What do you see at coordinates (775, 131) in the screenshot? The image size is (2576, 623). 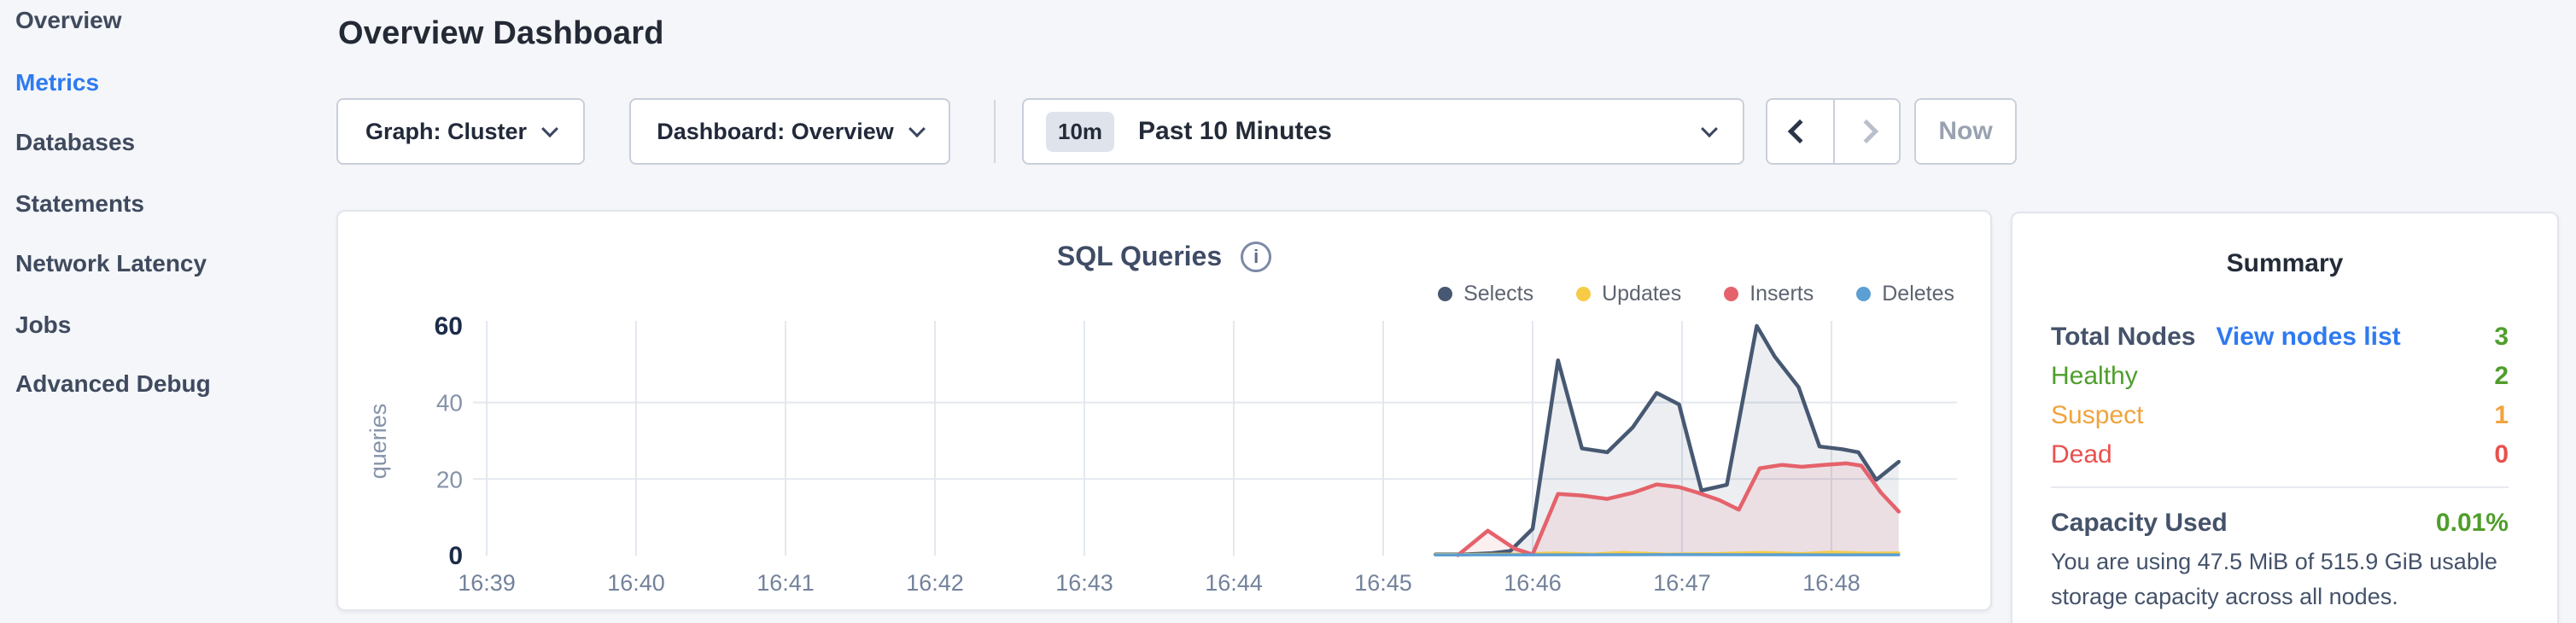 I see `dashboard-dropdown-label: Dashboard: Overview` at bounding box center [775, 131].